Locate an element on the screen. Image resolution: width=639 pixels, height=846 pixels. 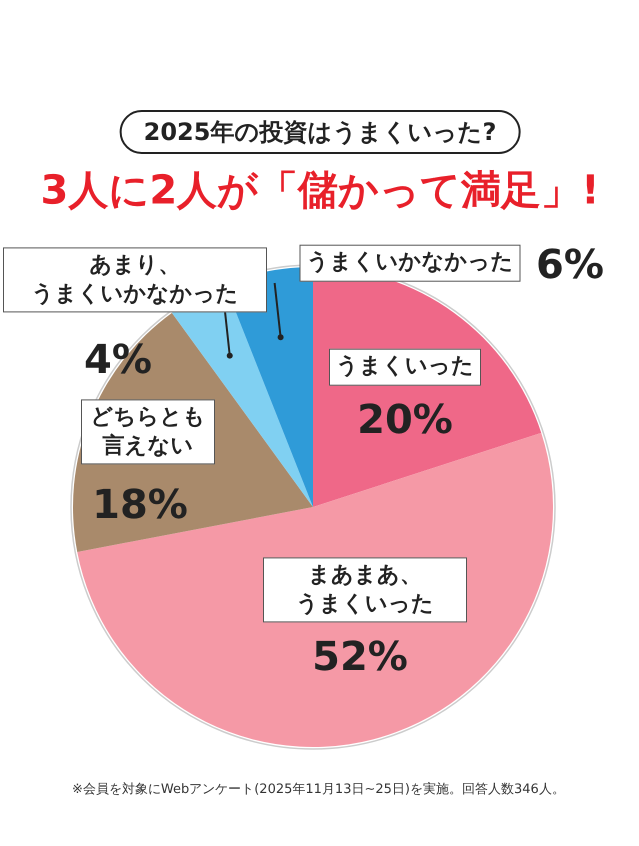
slice-label: どちらとも言えない is located at coordinates (148, 432).